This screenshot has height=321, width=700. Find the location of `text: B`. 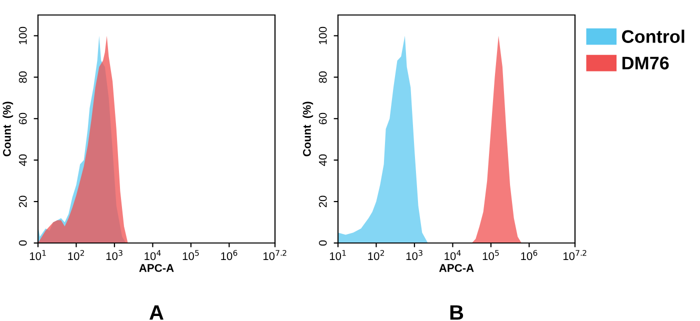

text: B is located at coordinates (457, 312).